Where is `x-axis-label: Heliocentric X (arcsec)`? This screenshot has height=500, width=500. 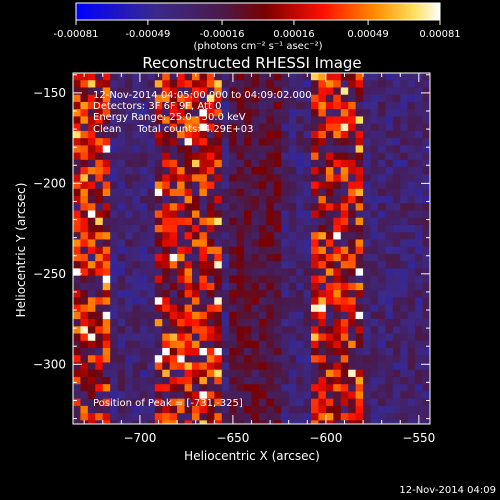
x-axis-label: Heliocentric X (arcsec) is located at coordinates (252, 456).